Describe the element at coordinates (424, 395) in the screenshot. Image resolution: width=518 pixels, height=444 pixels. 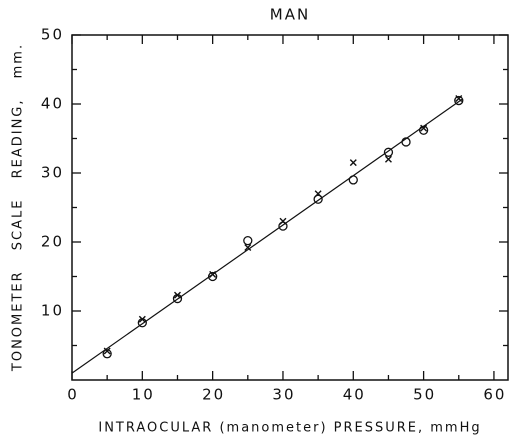
I see `x-tick-label: 50` at that location.